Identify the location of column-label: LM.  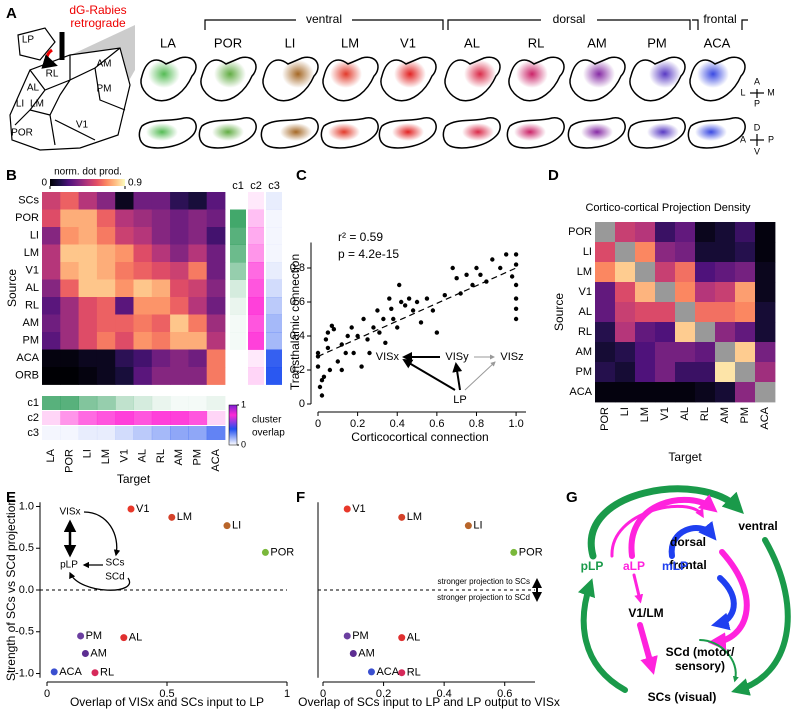
(645, 414).